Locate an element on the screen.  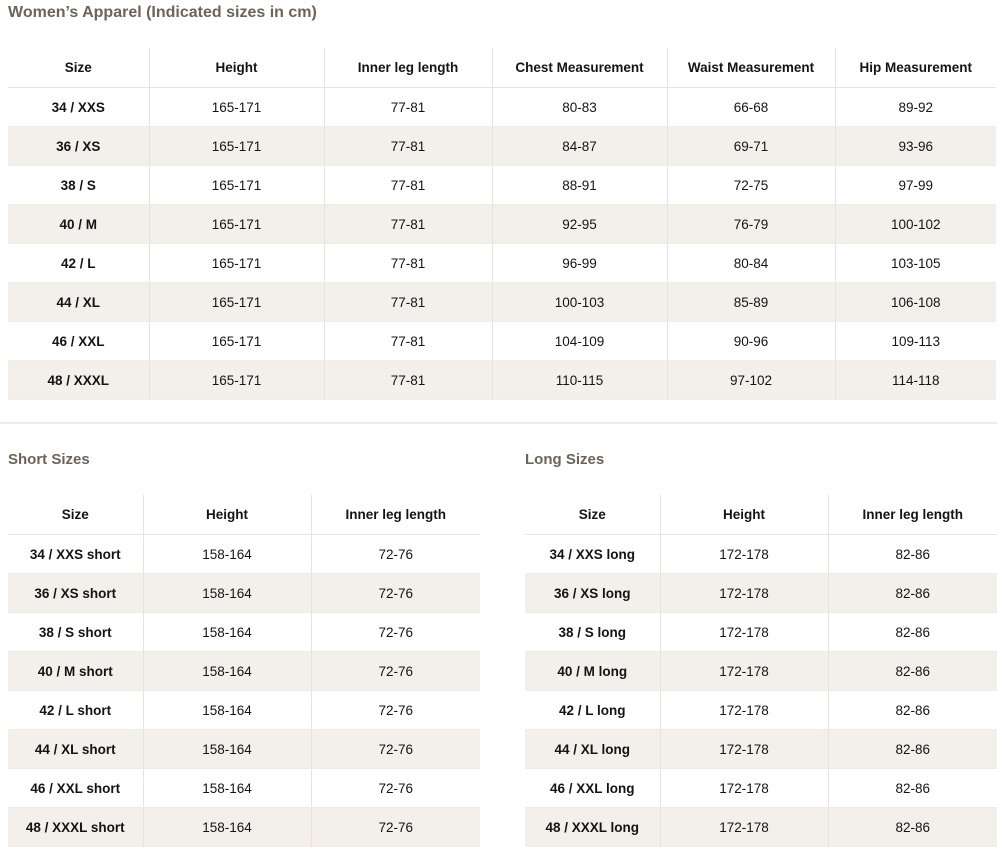
size-cell: 46 / XXL long is located at coordinates (592, 788).